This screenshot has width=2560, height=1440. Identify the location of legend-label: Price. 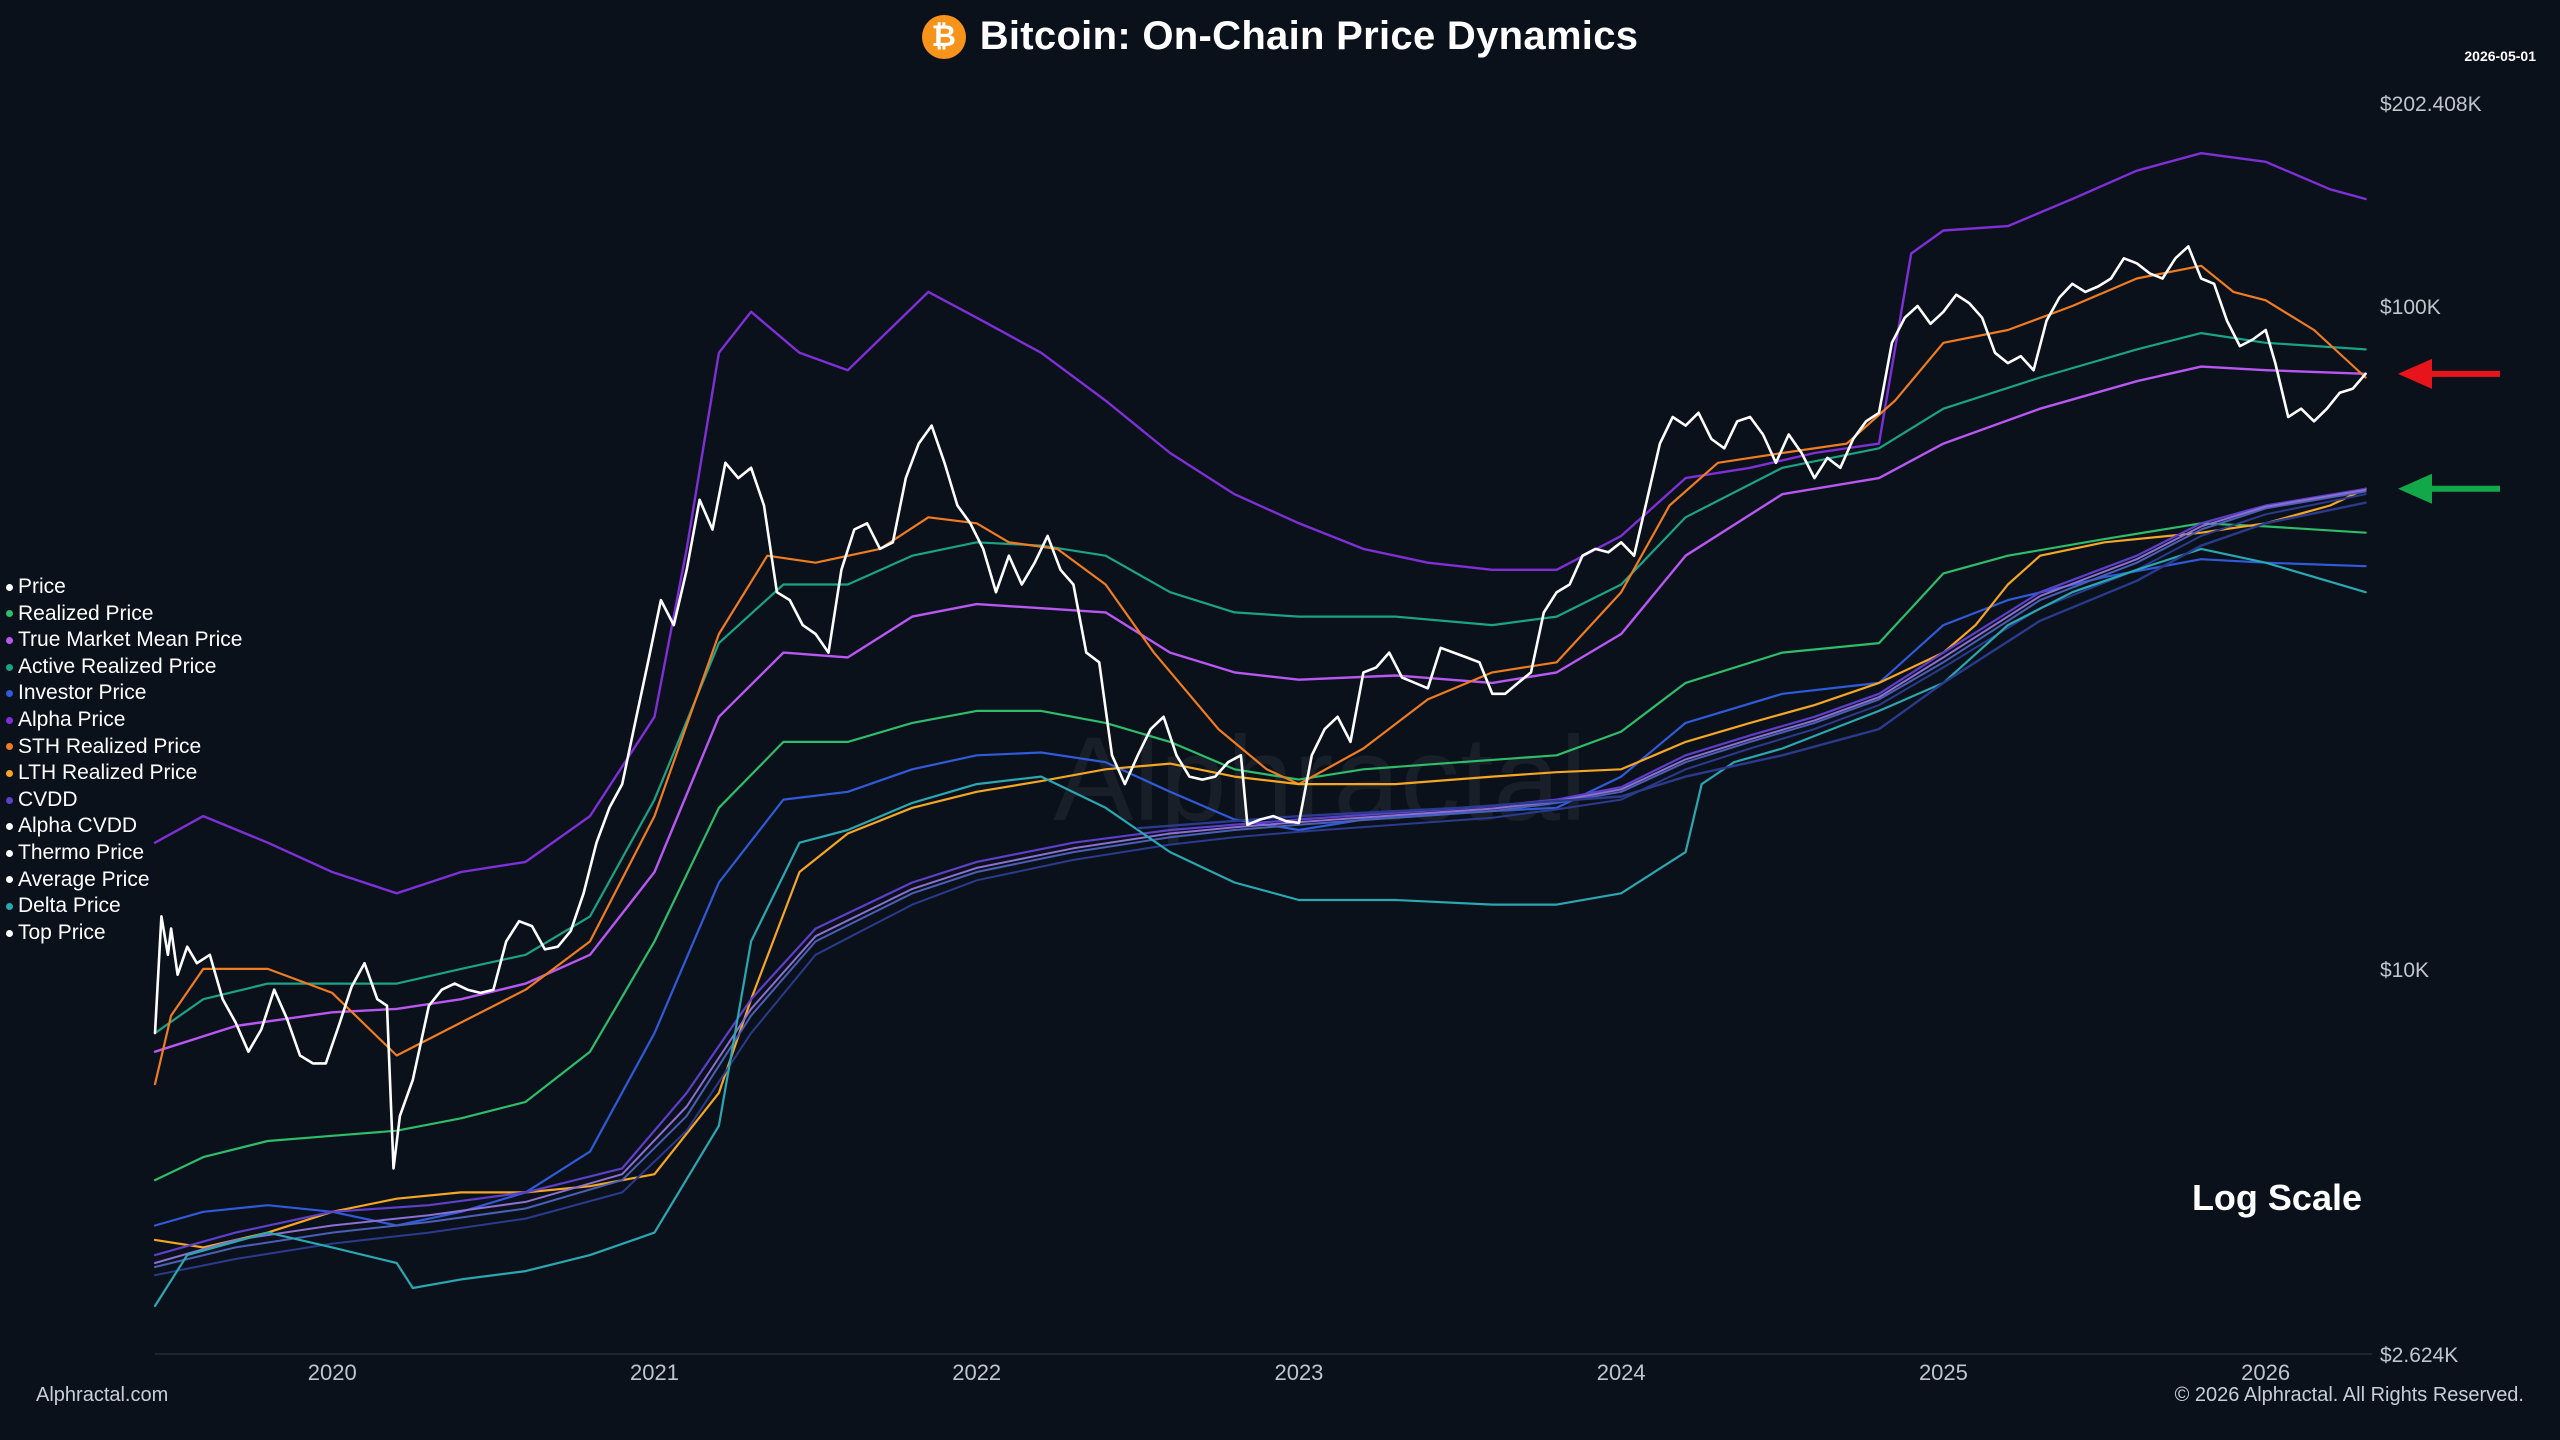
(42, 586).